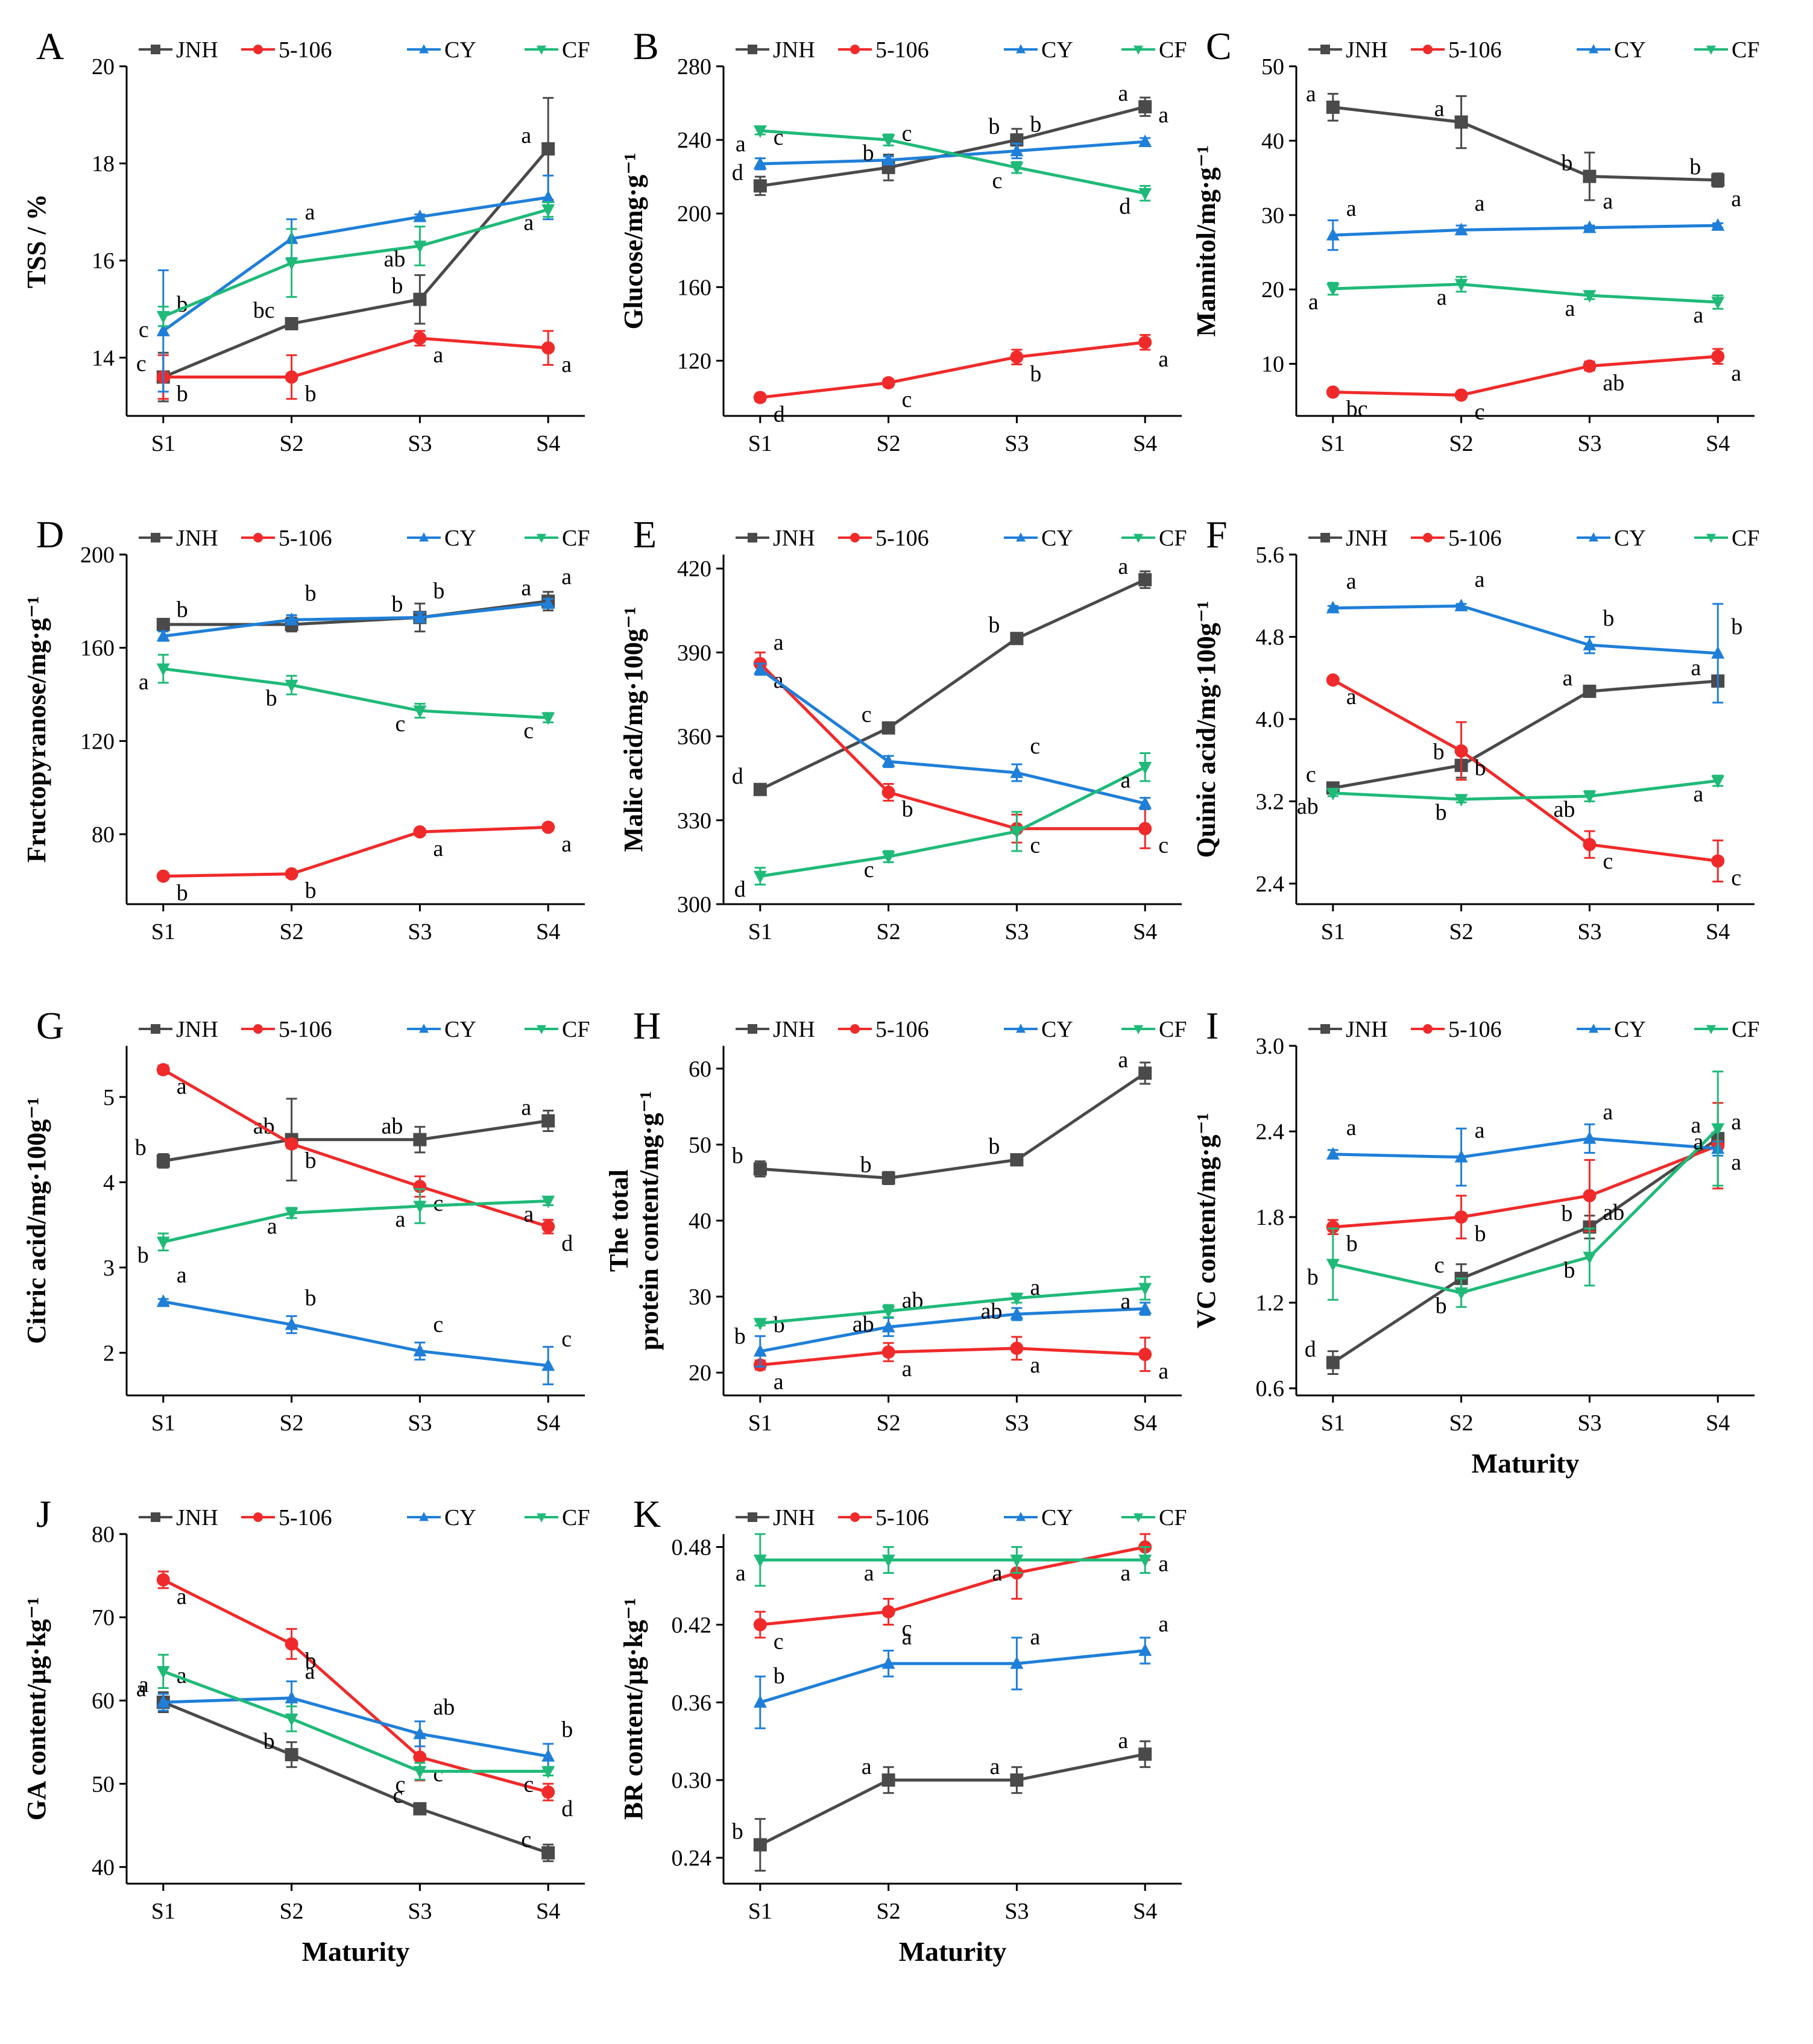 This screenshot has width=1813, height=2044. What do you see at coordinates (347, 1725) in the screenshot?
I see `series-cf: a c c` at bounding box center [347, 1725].